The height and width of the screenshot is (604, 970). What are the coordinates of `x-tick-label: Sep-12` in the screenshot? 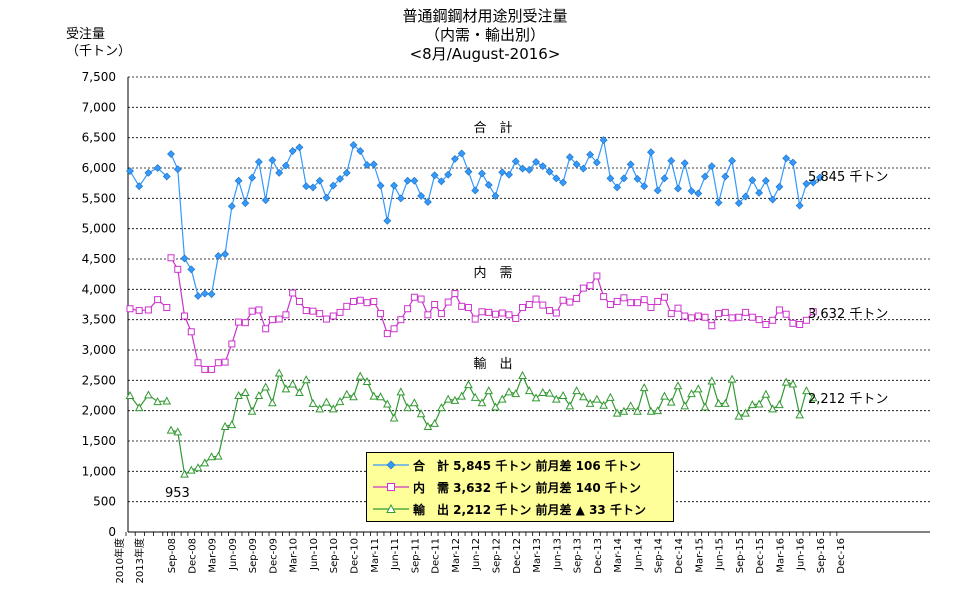 It's located at (496, 555).